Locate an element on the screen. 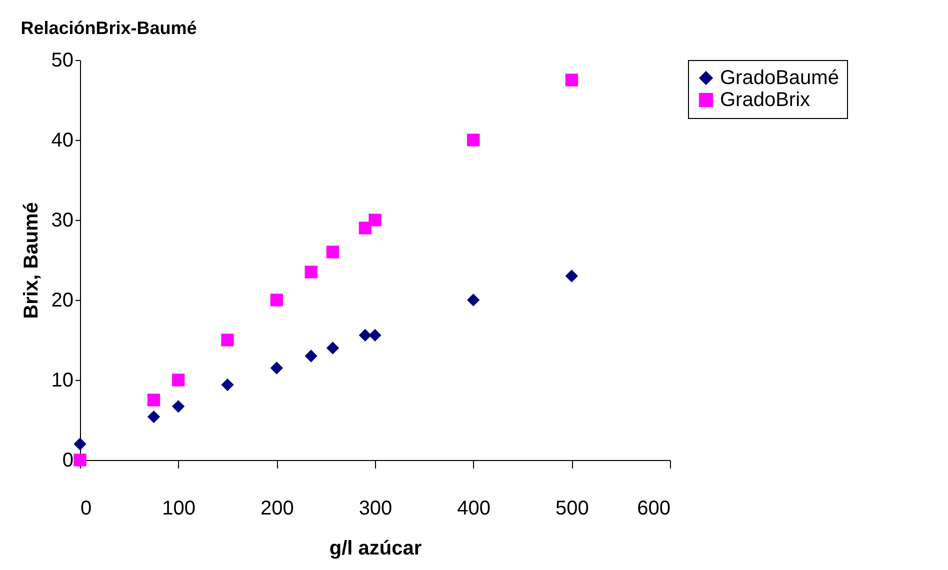 The height and width of the screenshot is (570, 948). y-tick-label: 50 is located at coordinates (62, 61).